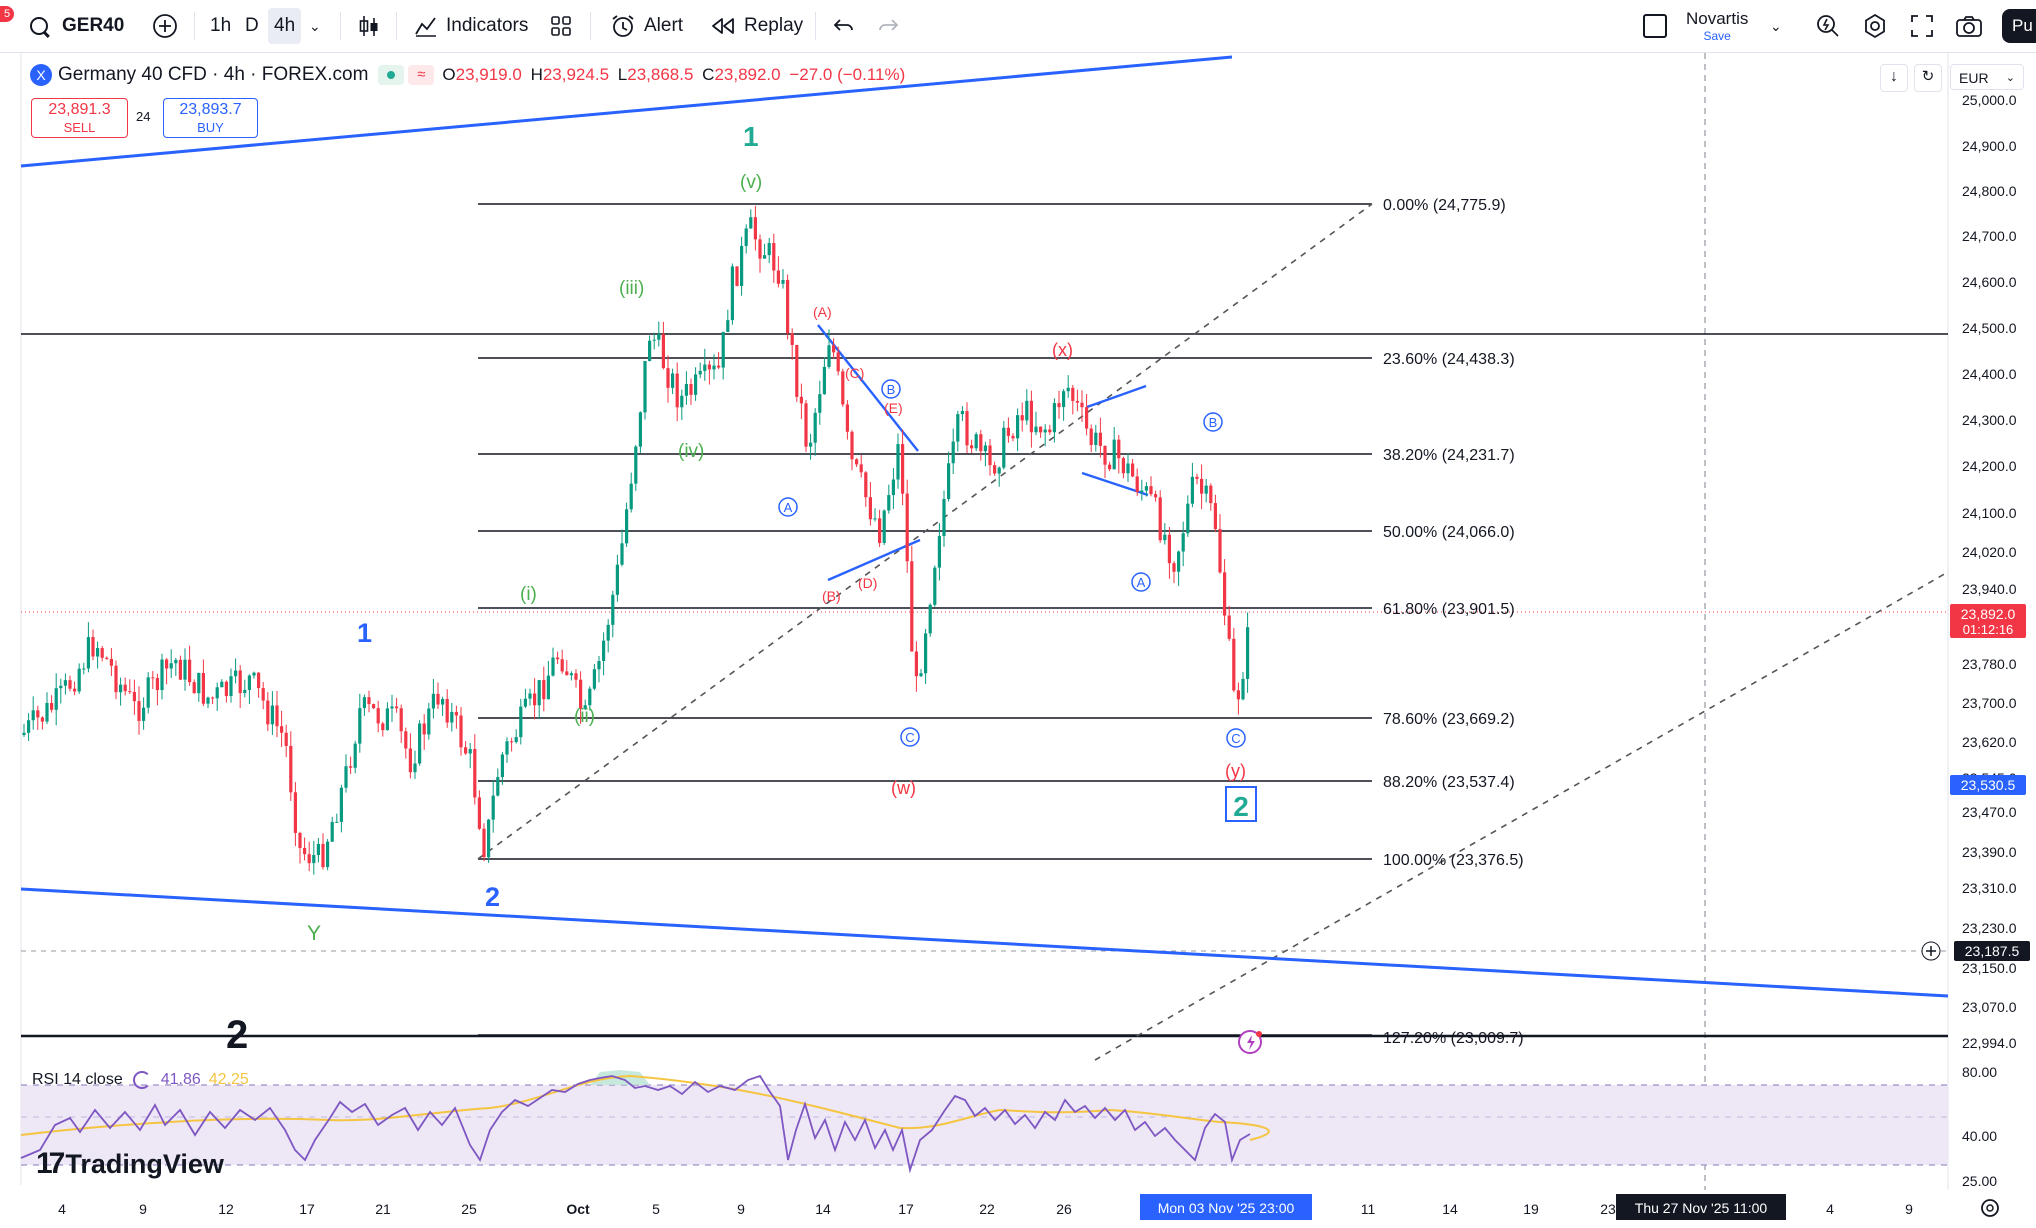  I want to click on settings-button, so click(1875, 26).